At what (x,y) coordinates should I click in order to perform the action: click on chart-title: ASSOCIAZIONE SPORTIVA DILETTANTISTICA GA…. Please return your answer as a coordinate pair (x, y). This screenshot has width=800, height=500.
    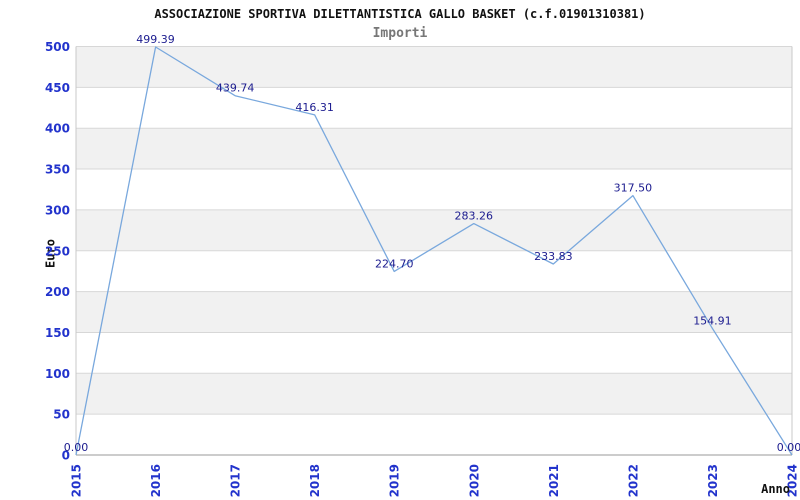
    Looking at the image, I should click on (400, 14).